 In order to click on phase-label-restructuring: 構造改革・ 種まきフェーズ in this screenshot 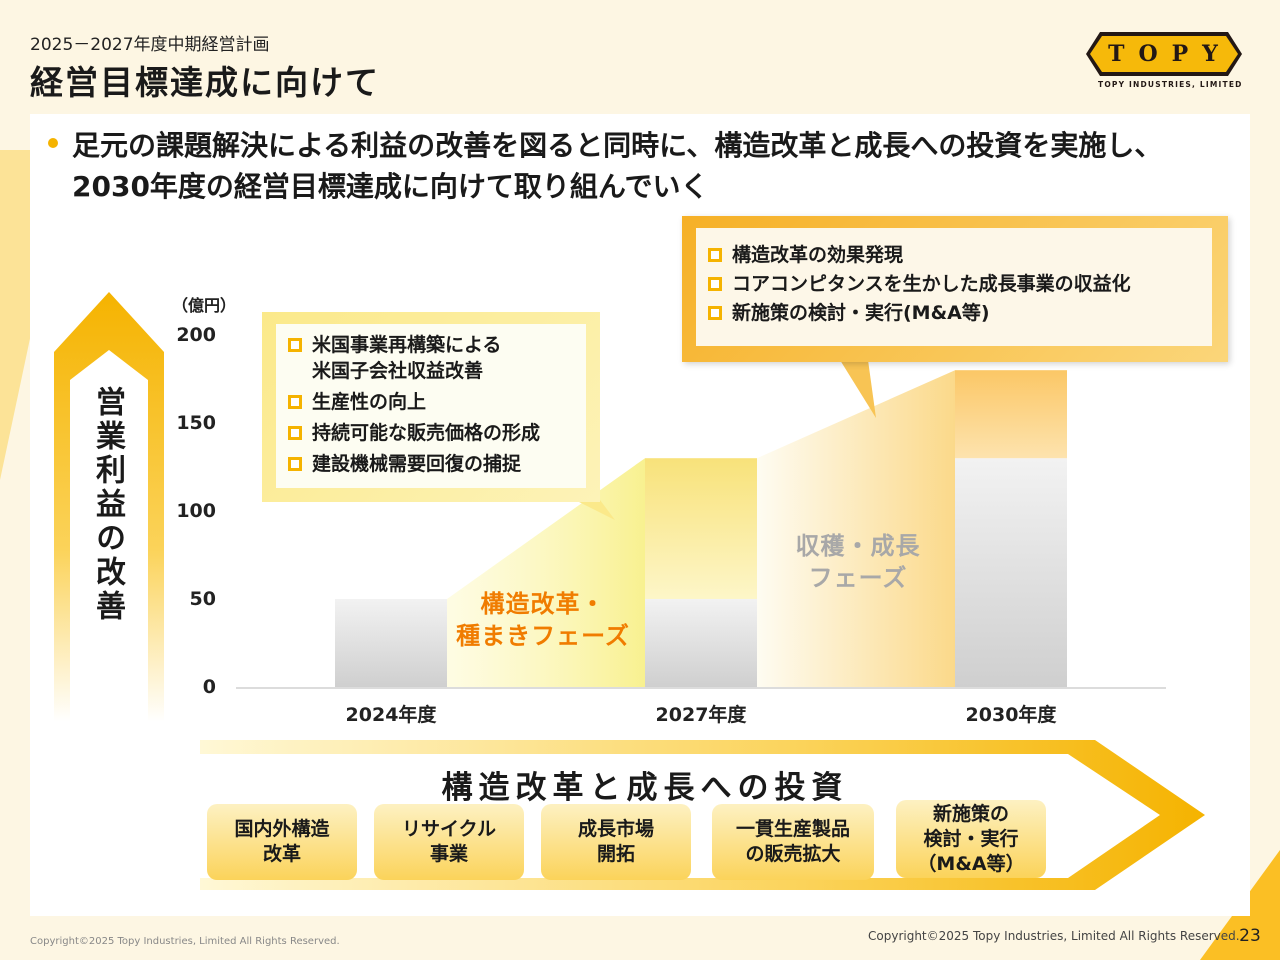, I will do `click(543, 620)`.